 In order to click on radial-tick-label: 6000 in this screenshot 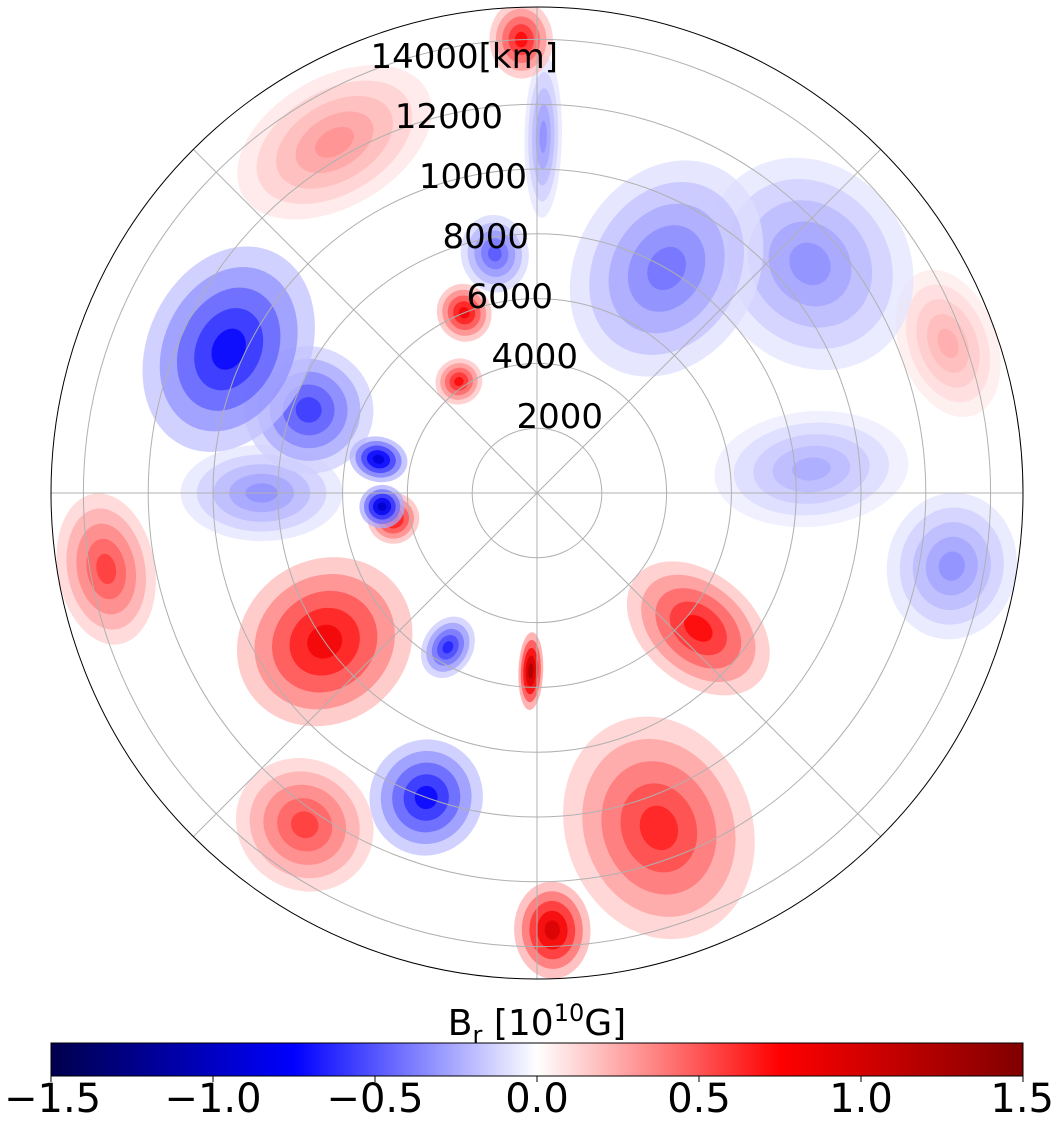, I will do `click(509, 297)`.